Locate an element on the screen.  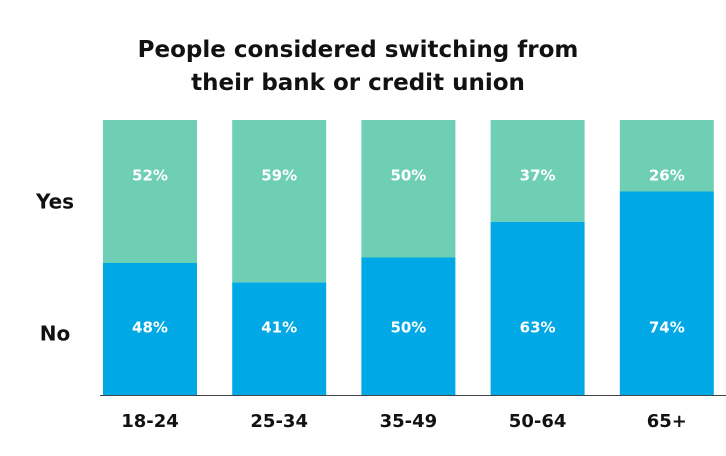
value-label: 26% is located at coordinates (667, 176).